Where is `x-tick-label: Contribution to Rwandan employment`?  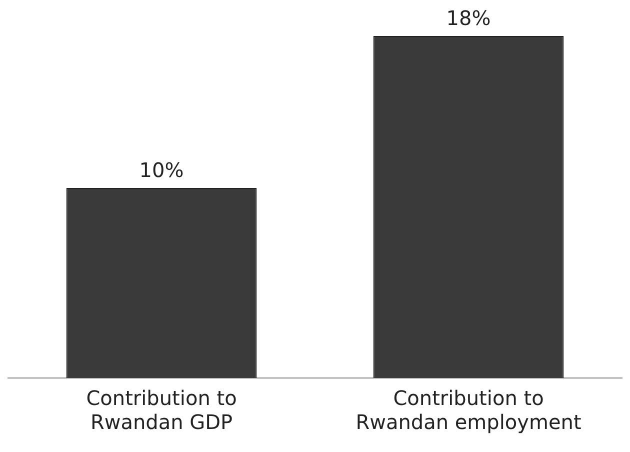 x-tick-label: Contribution to Rwandan employment is located at coordinates (469, 410).